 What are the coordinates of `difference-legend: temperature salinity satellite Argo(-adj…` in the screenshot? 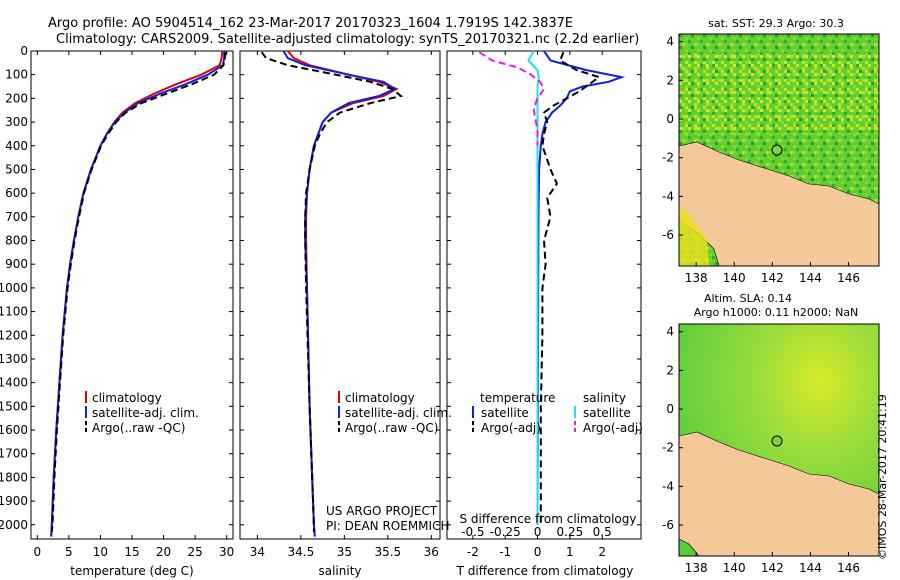 It's located at (557, 413).